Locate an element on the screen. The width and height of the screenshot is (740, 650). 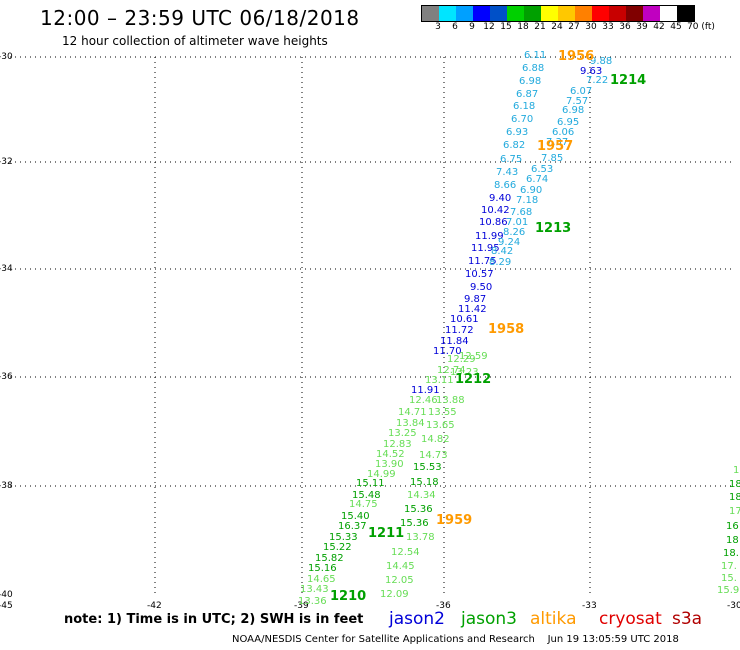
longitude-label: -42 is located at coordinates (154, 606).